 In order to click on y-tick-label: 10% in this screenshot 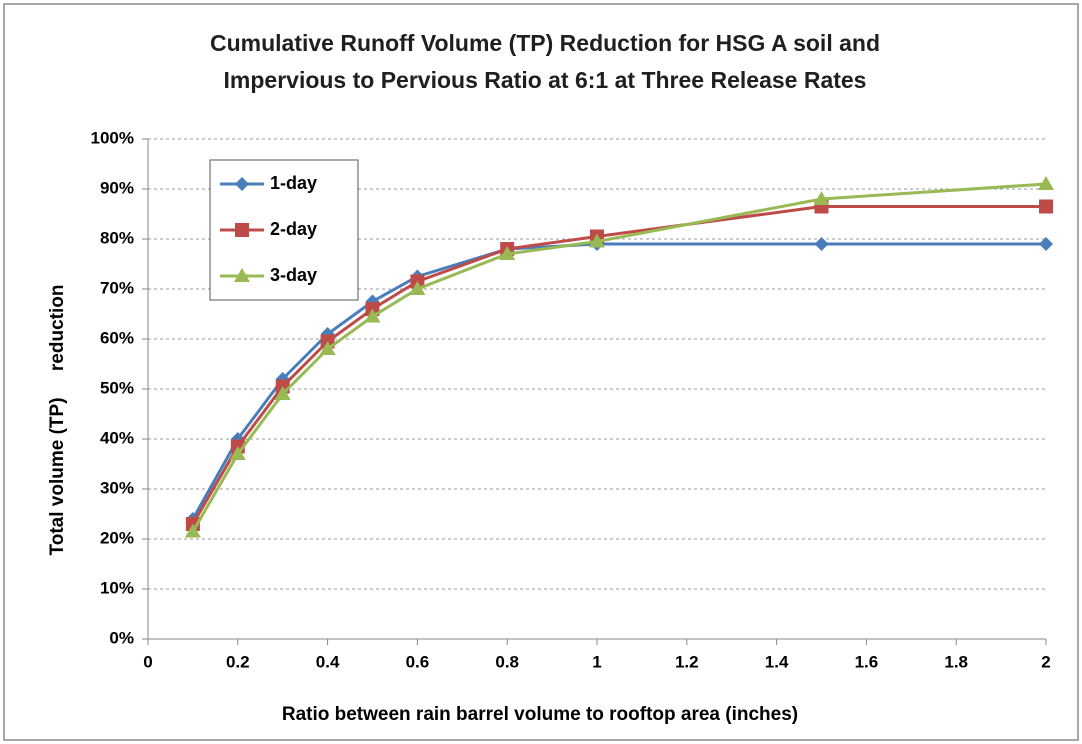, I will do `click(117, 587)`.